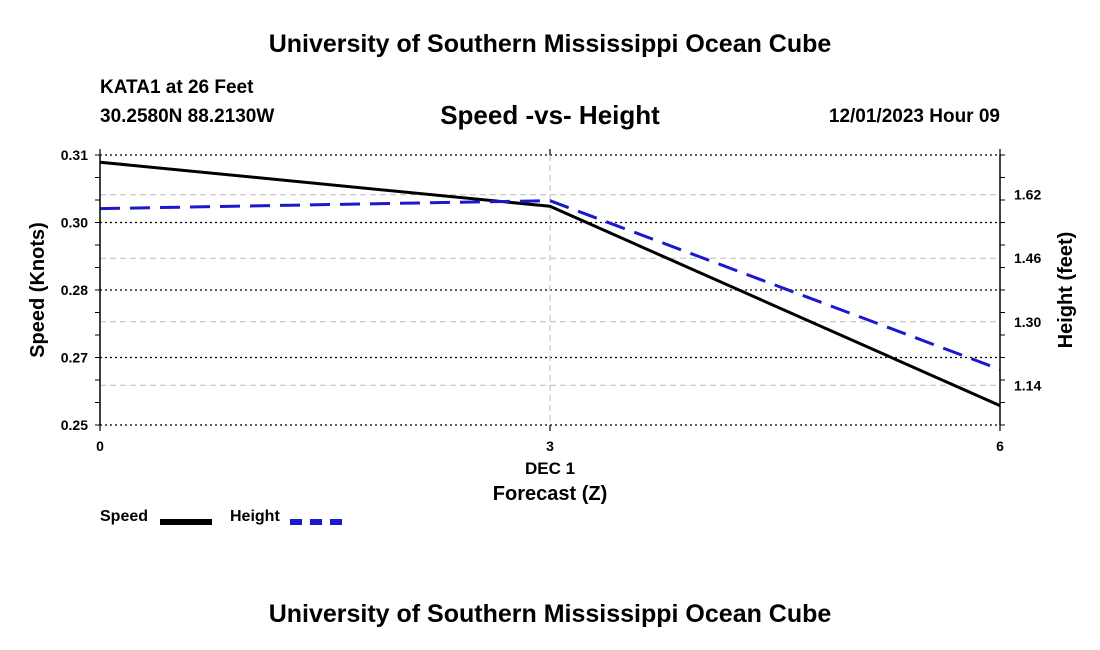 This screenshot has width=1100, height=650. I want to click on x-tick-label: 3, so click(550, 446).